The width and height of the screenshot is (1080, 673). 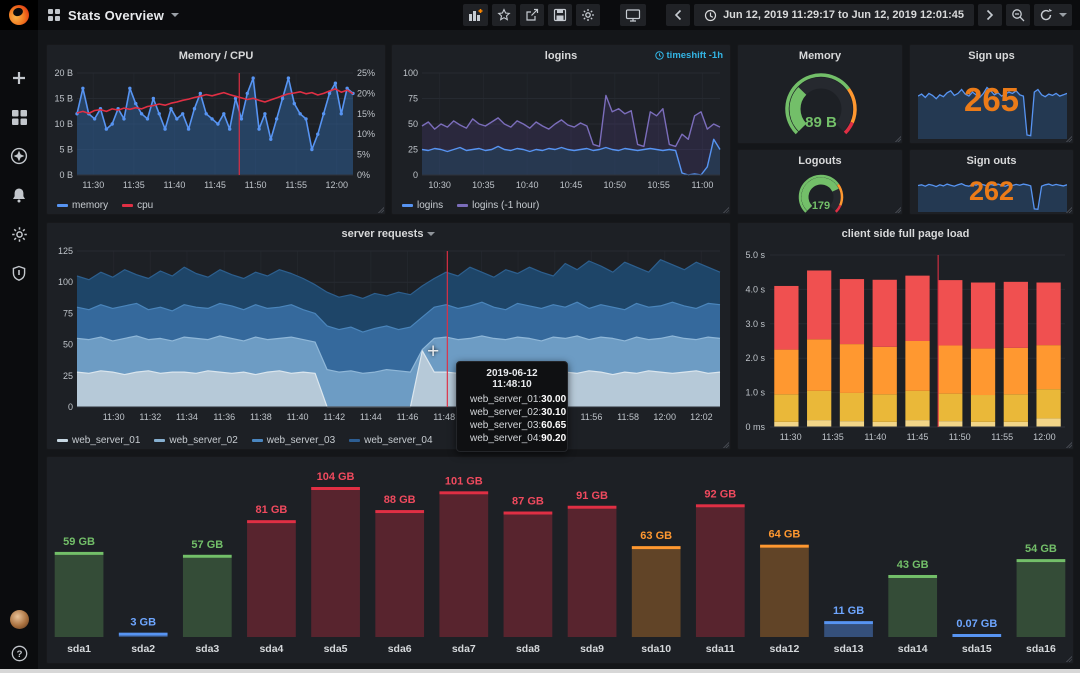 What do you see at coordinates (820, 161) in the screenshot?
I see `panel-title: Logouts` at bounding box center [820, 161].